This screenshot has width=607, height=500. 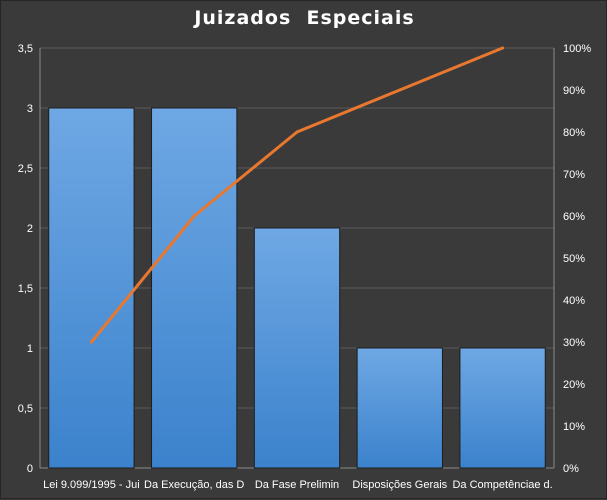 What do you see at coordinates (304, 18) in the screenshot?
I see `chart-title: Juizados Especiais` at bounding box center [304, 18].